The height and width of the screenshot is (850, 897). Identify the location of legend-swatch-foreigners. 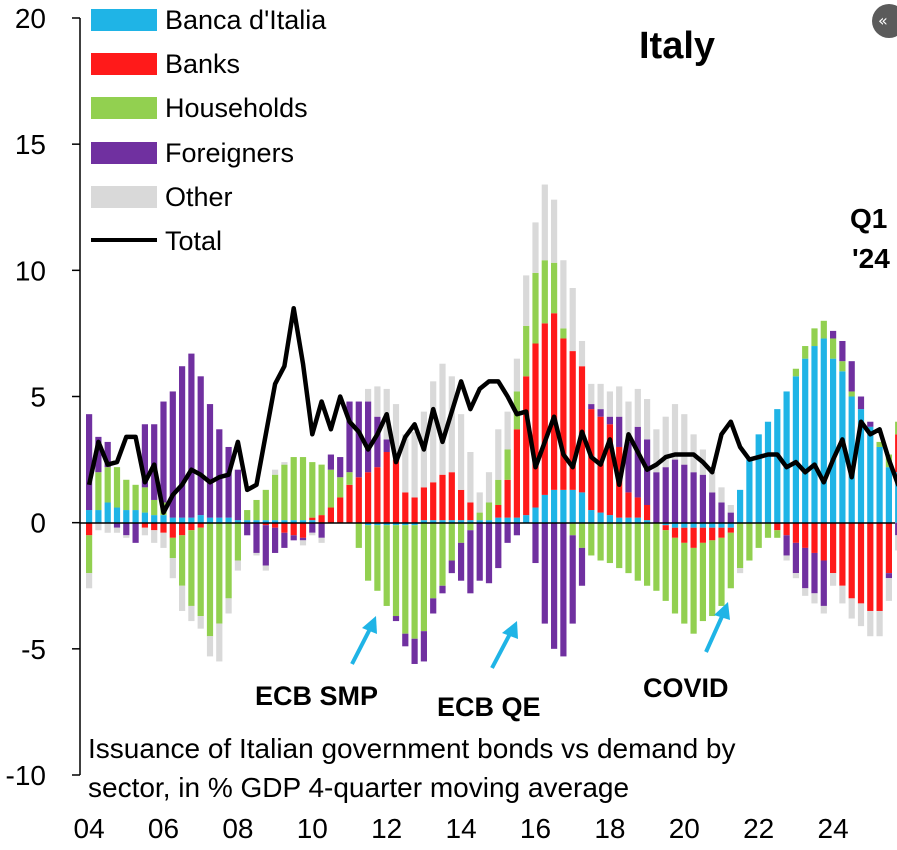
(124, 153).